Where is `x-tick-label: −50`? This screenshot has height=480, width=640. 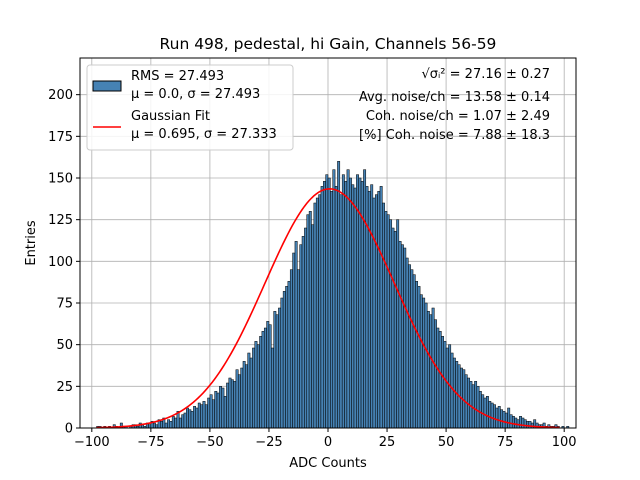 x-tick-label: −50 is located at coordinates (209, 442).